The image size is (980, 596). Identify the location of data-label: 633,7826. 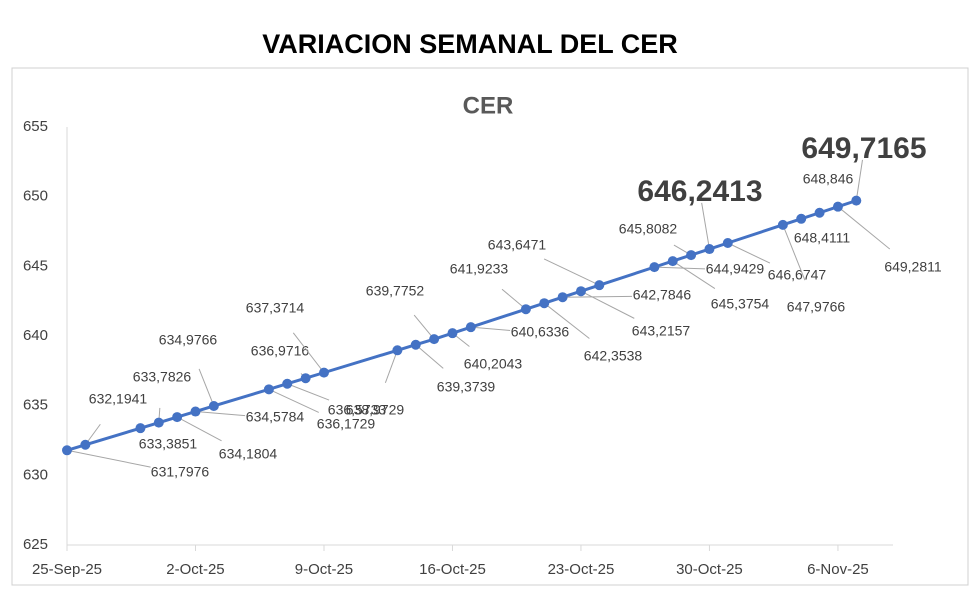
(162, 377).